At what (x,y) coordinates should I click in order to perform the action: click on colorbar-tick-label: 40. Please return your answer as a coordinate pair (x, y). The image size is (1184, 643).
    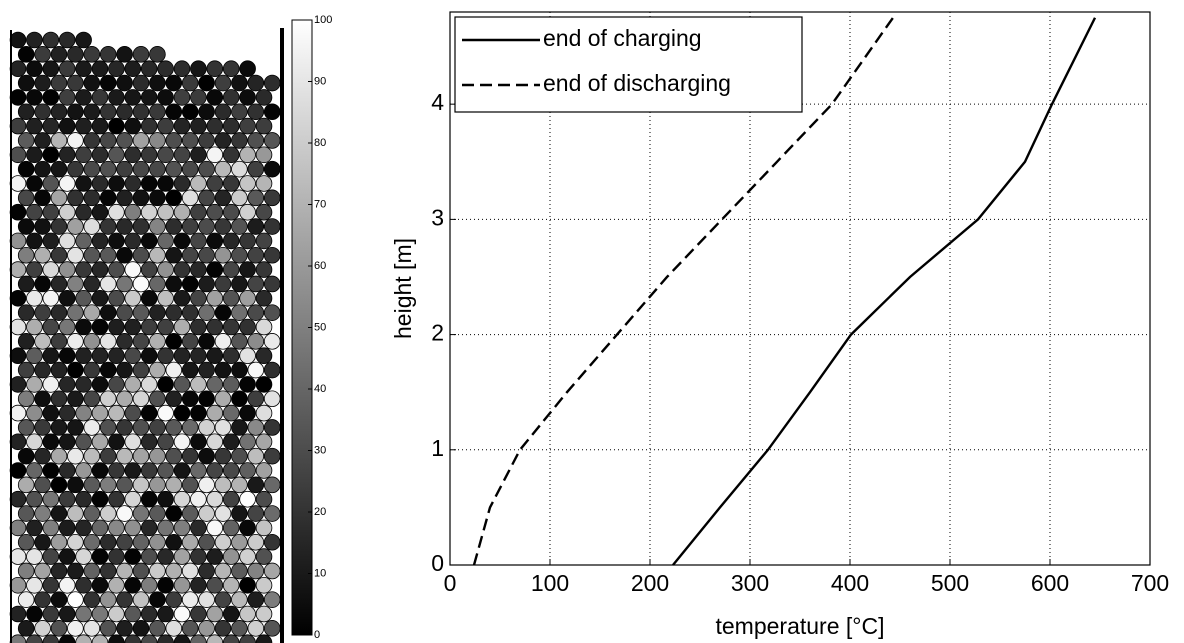
    Looking at the image, I should click on (320, 389).